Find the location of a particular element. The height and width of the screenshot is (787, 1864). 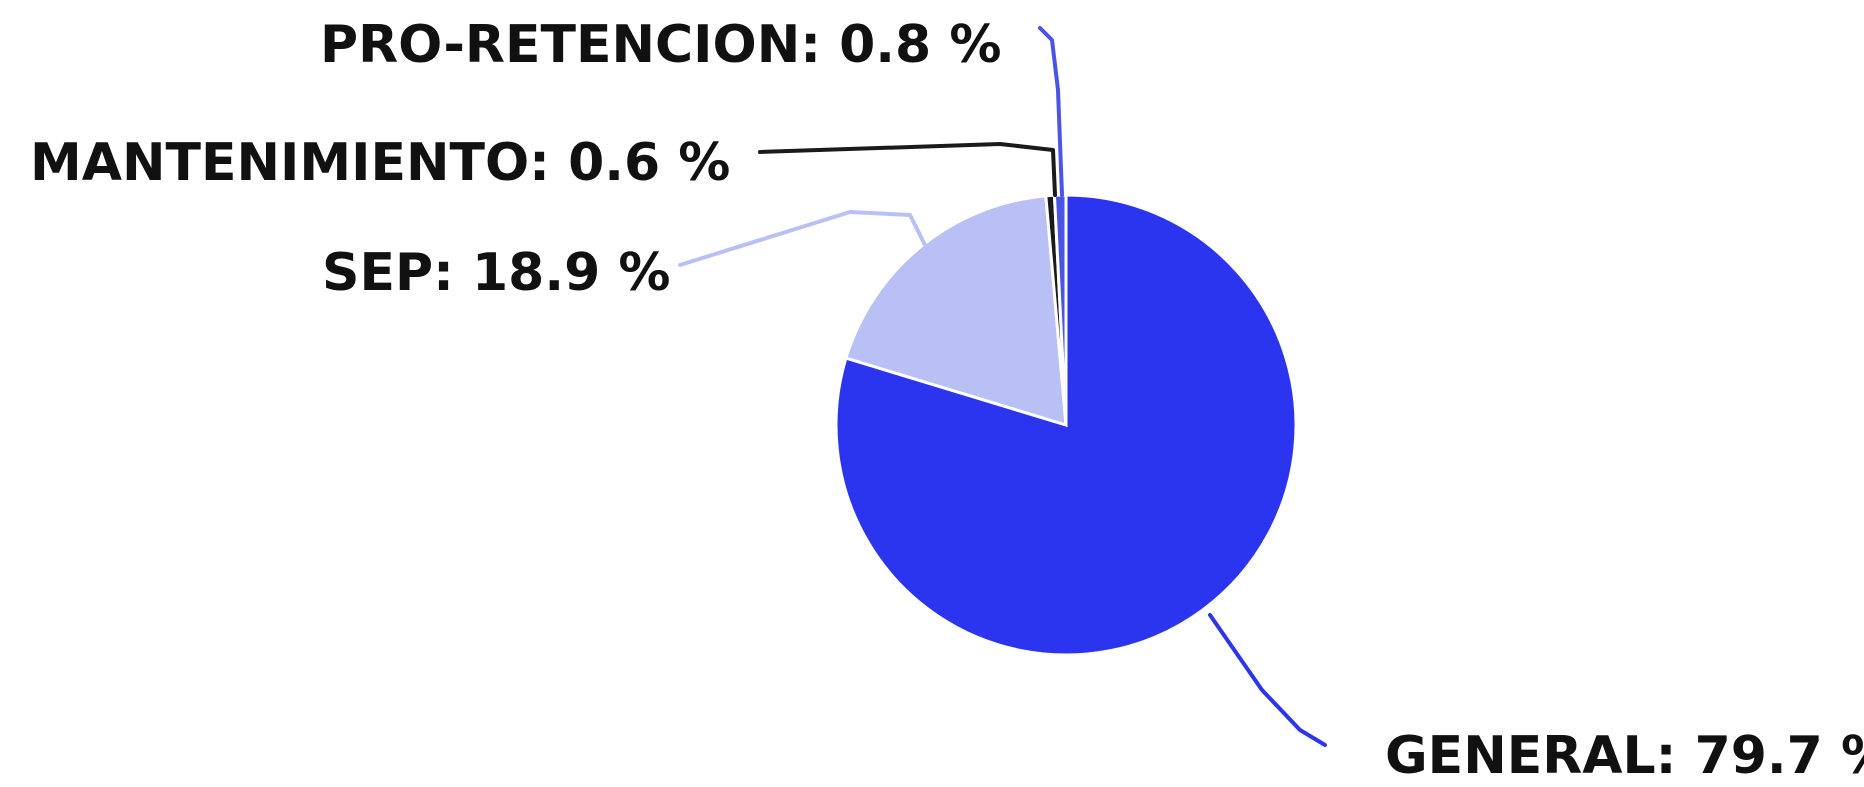

slice-label-pro-retencion: PRO-RETENCION: 0.8 % is located at coordinates (660, 45).